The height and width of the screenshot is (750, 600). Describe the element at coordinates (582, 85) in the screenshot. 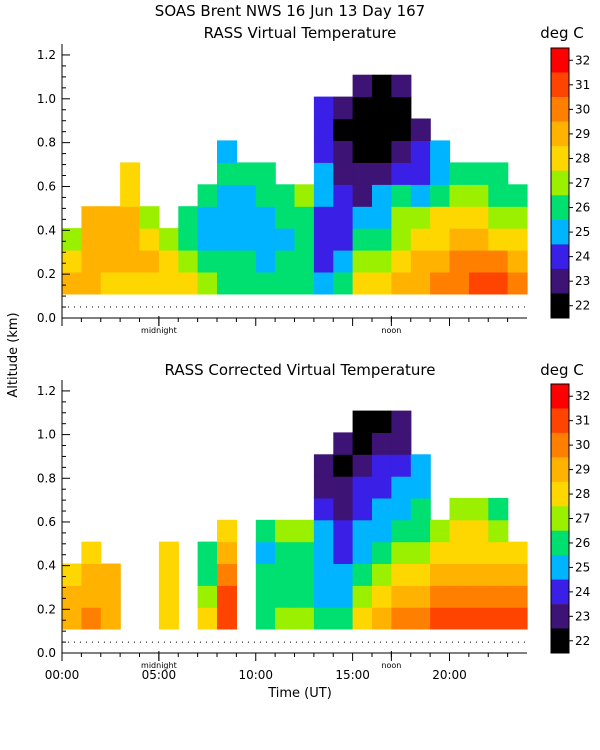

I see `colorbar-tick-label: 31` at that location.